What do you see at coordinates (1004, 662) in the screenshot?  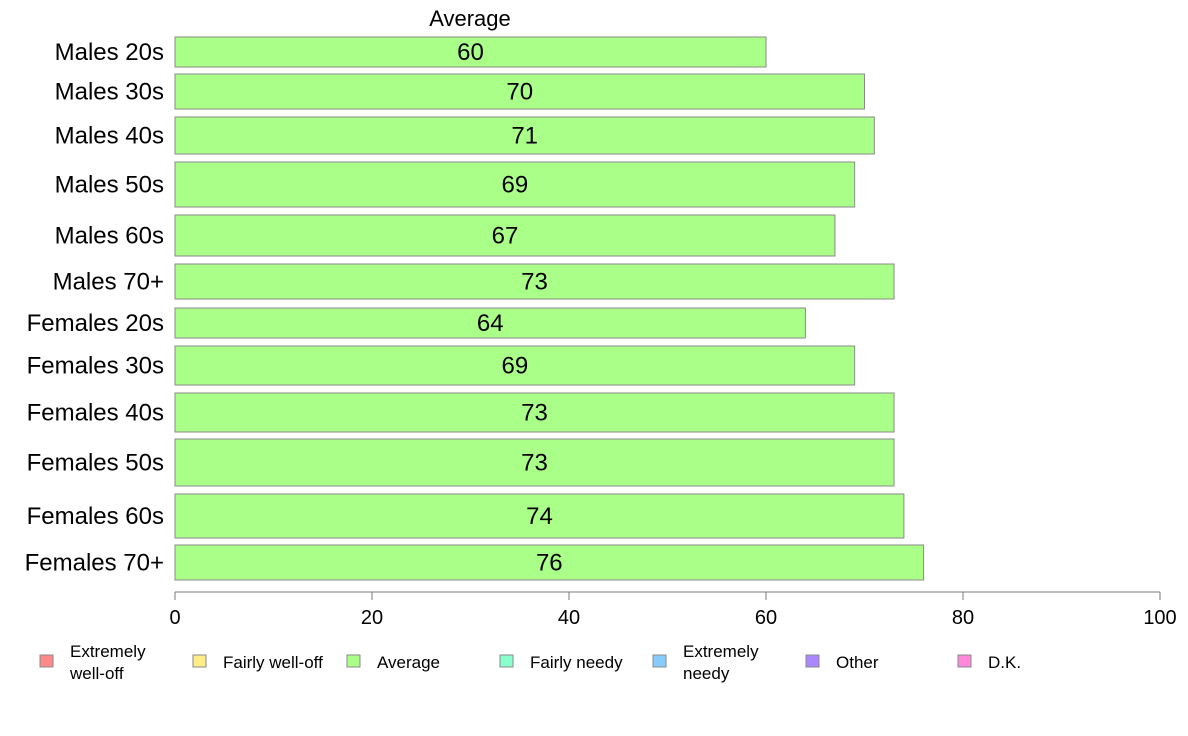 I see `legend-label: D.K.` at bounding box center [1004, 662].